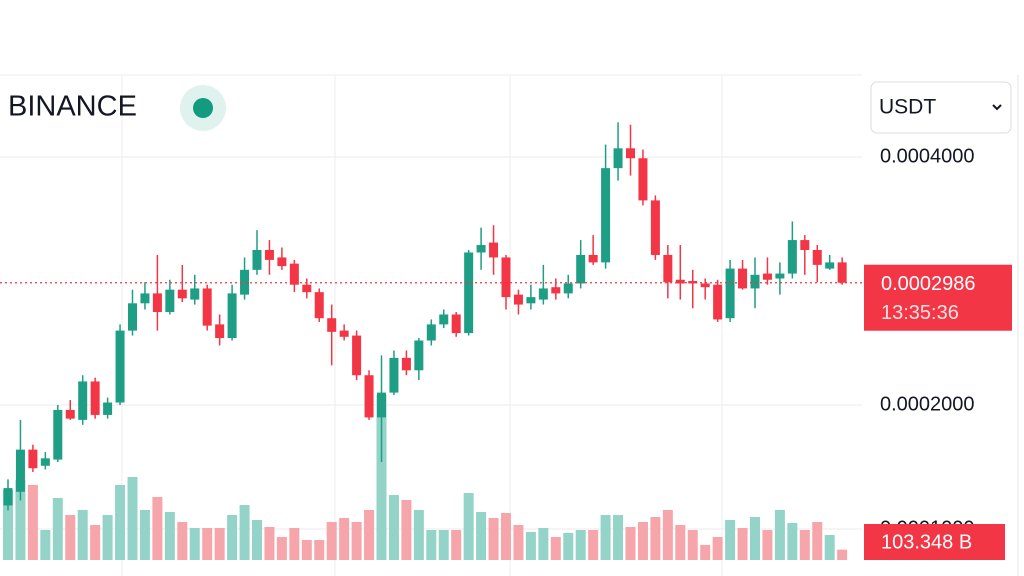  Describe the element at coordinates (997, 107) in the screenshot. I see `dropdown-arrow` at that location.